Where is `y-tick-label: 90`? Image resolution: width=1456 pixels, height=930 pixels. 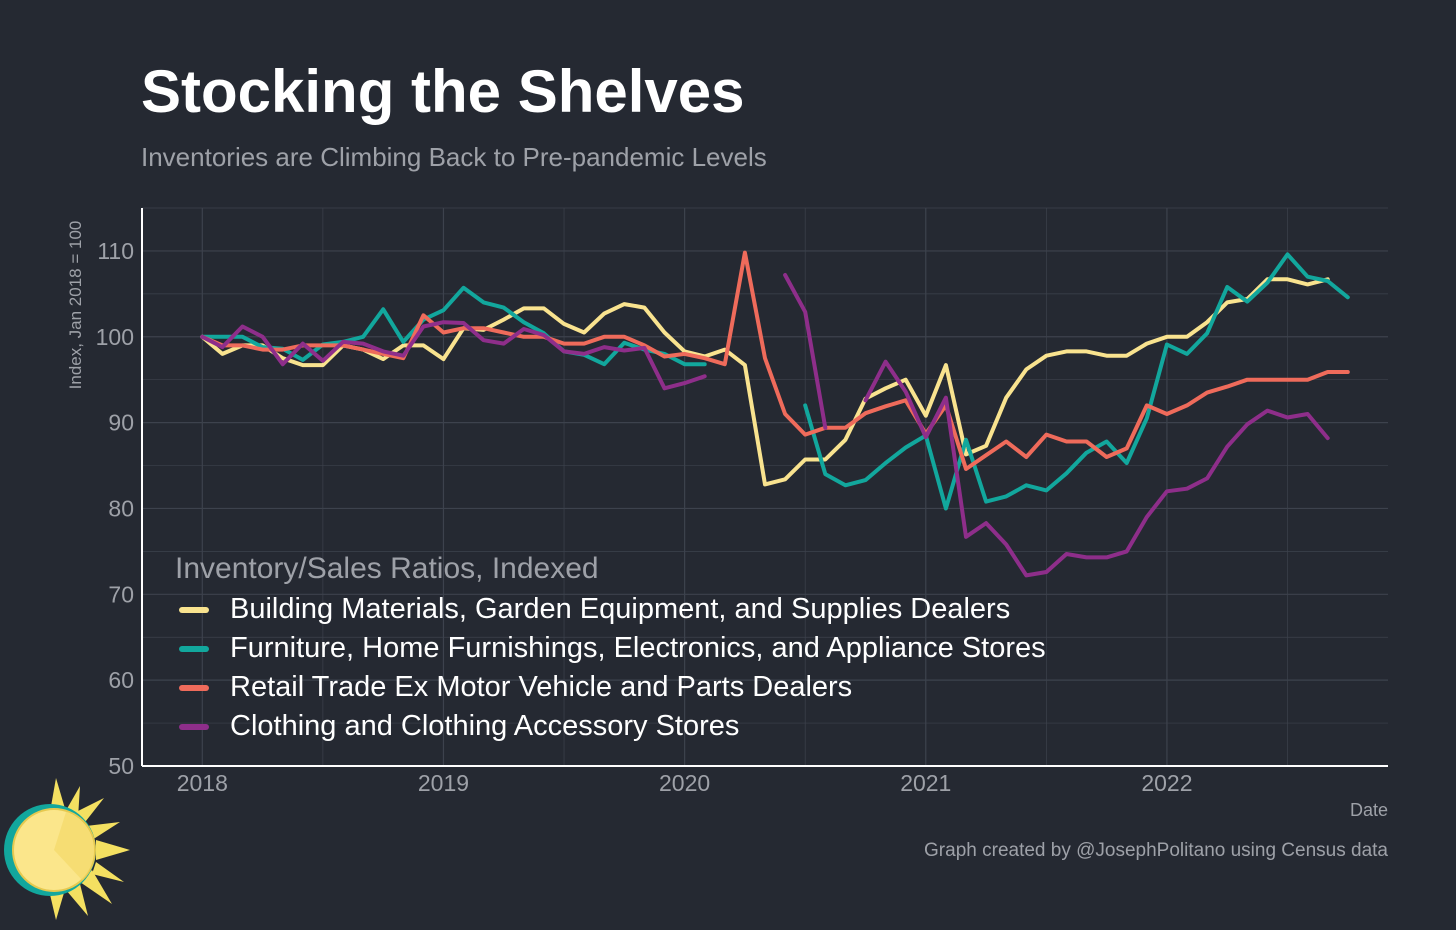
y-tick-label: 90 is located at coordinates (121, 423).